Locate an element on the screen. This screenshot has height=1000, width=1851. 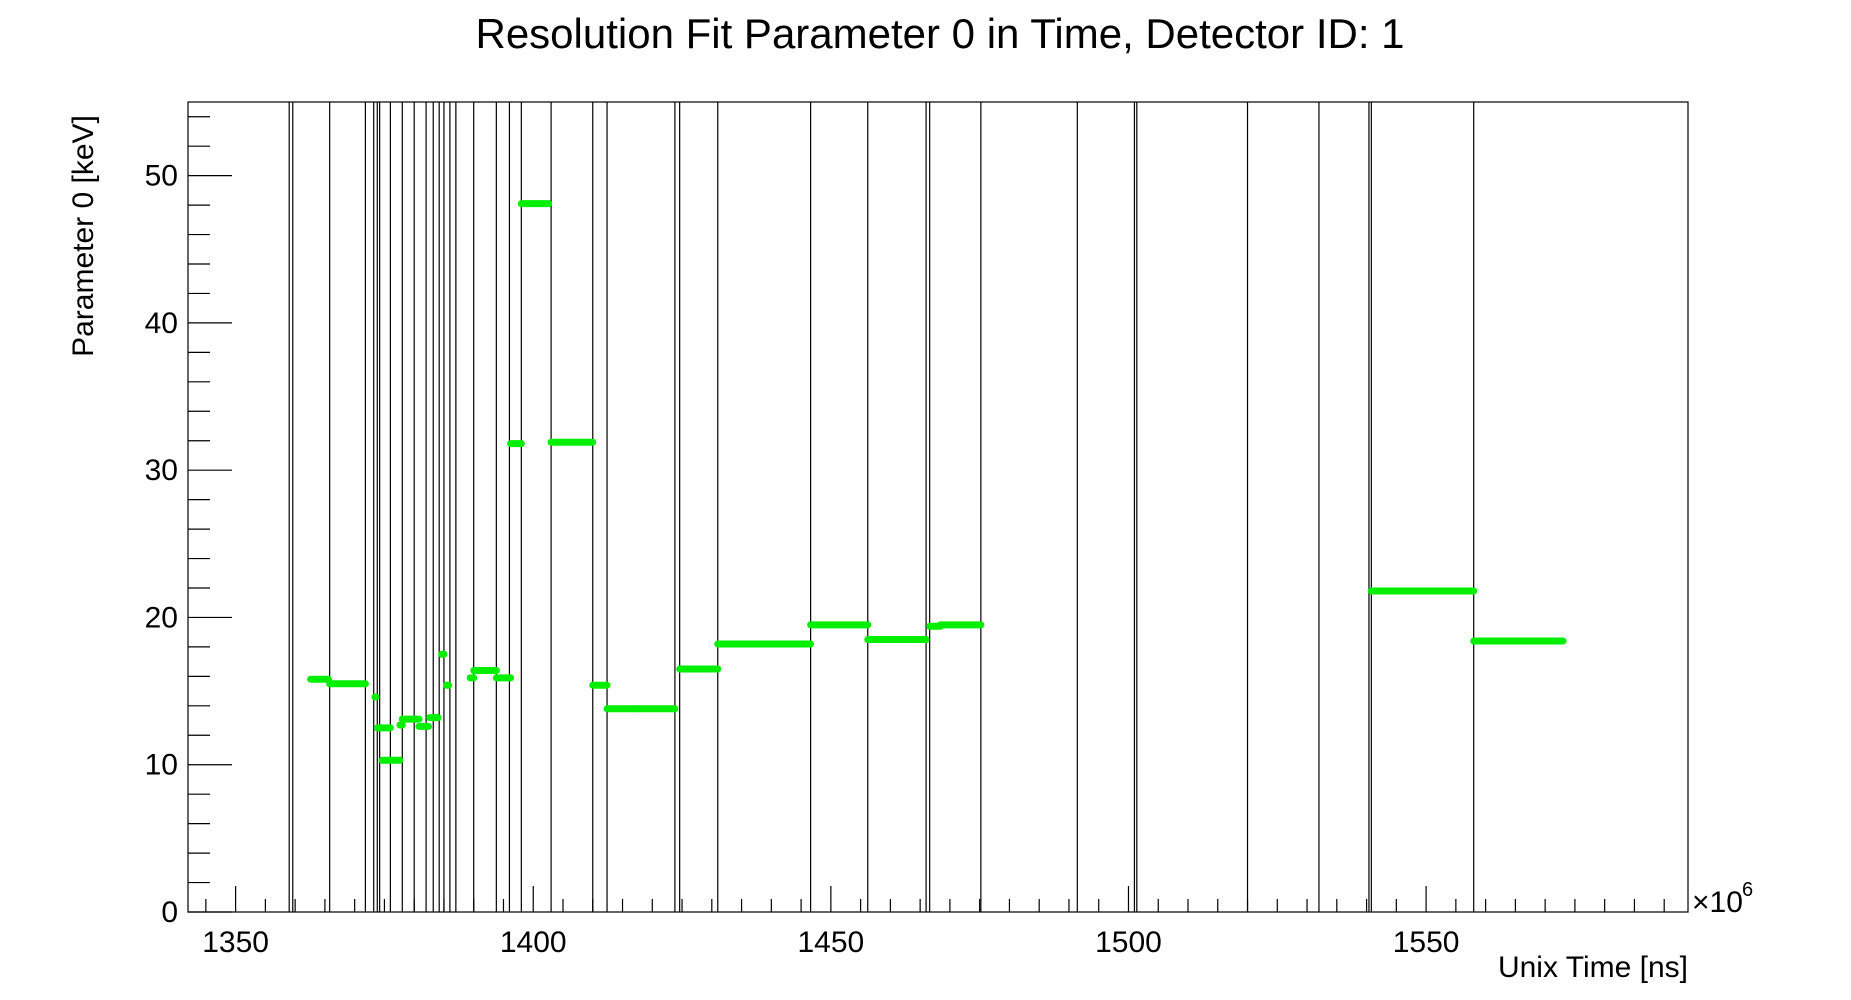
x-axis-multiplier-exponent: 6 is located at coordinates (1747, 890).